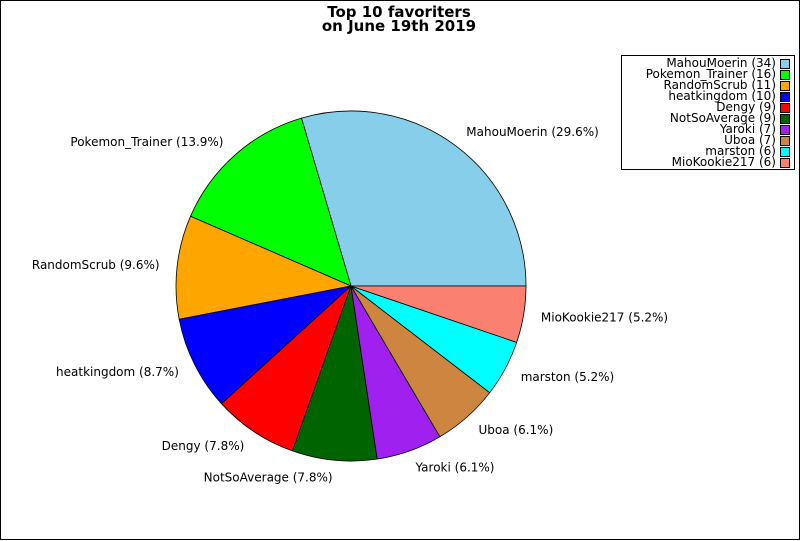  I want to click on legend-item-1: Pokemon_Trainer (16), so click(708, 74).